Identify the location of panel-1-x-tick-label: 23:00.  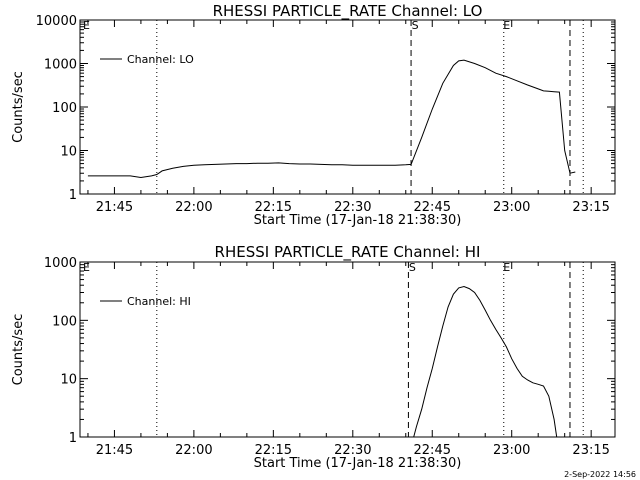
(511, 207).